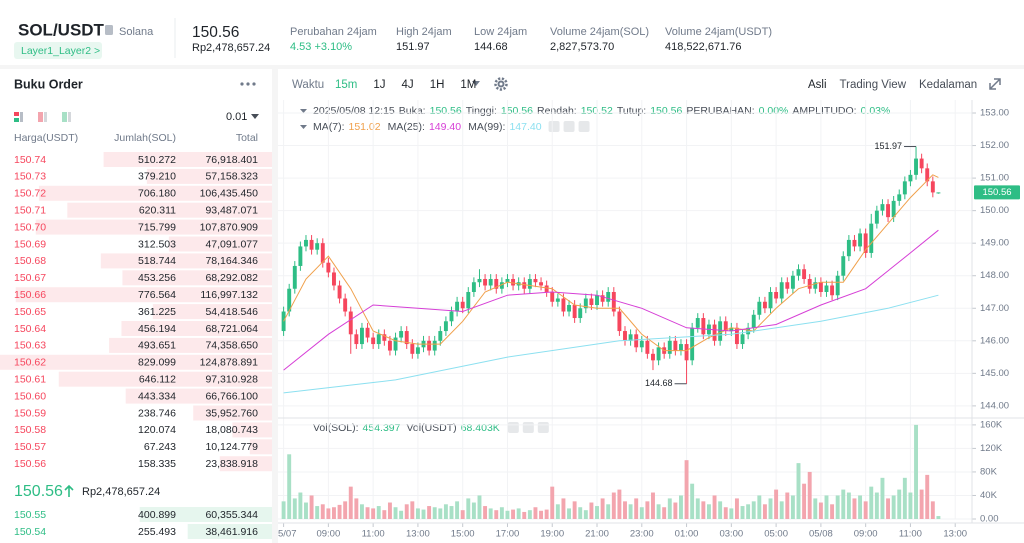 The height and width of the screenshot is (543, 1024). Describe the element at coordinates (424, 32) in the screenshot. I see `stat-label: High 24jam` at that location.